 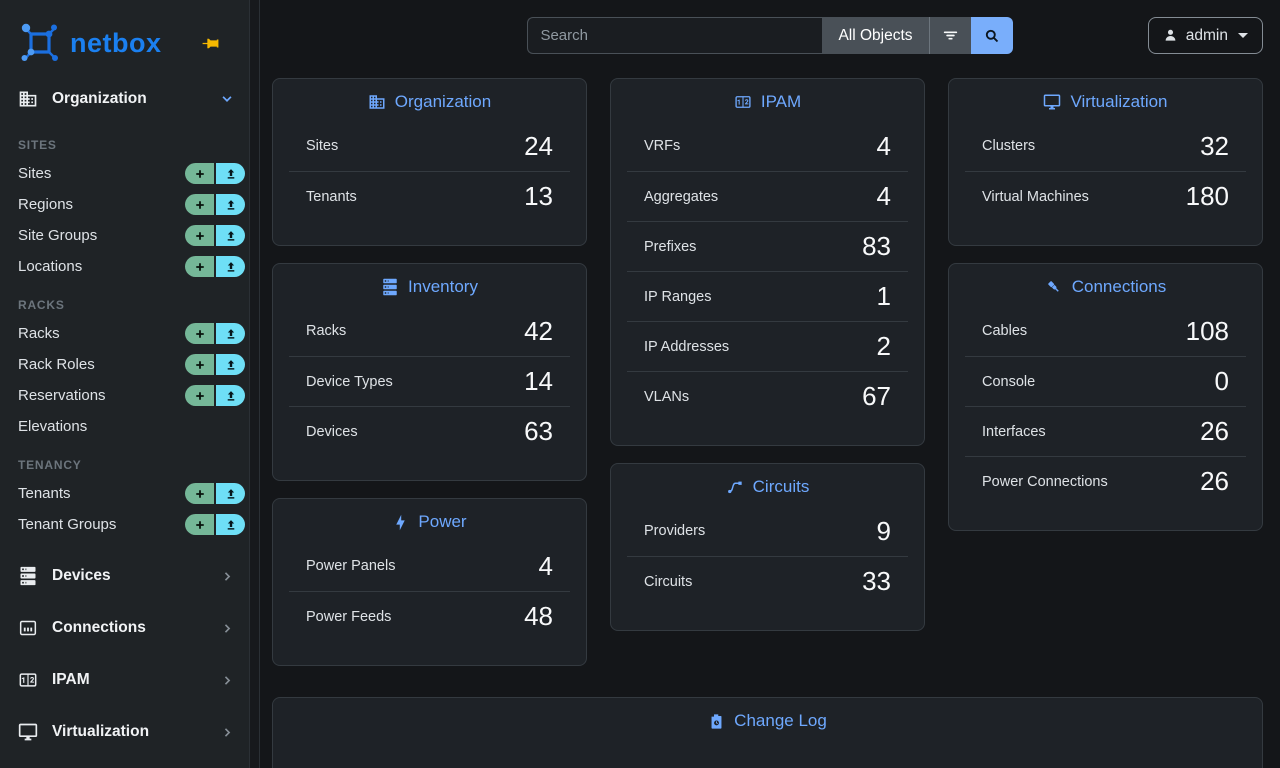 I want to click on stat-value: 32, so click(x=1214, y=145).